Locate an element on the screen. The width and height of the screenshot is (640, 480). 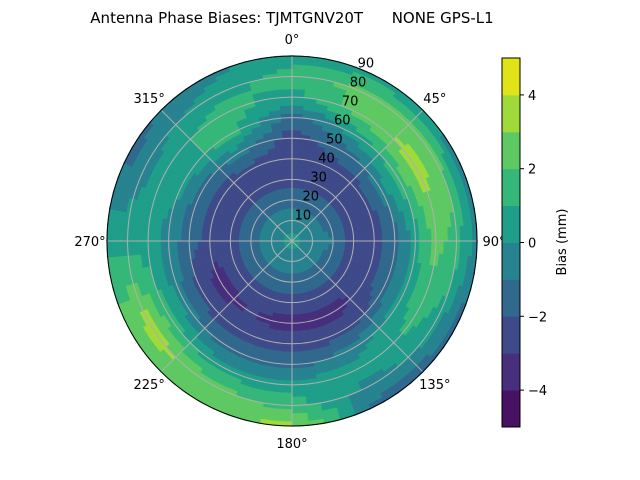
theta-tick-label: 225° is located at coordinates (149, 385).